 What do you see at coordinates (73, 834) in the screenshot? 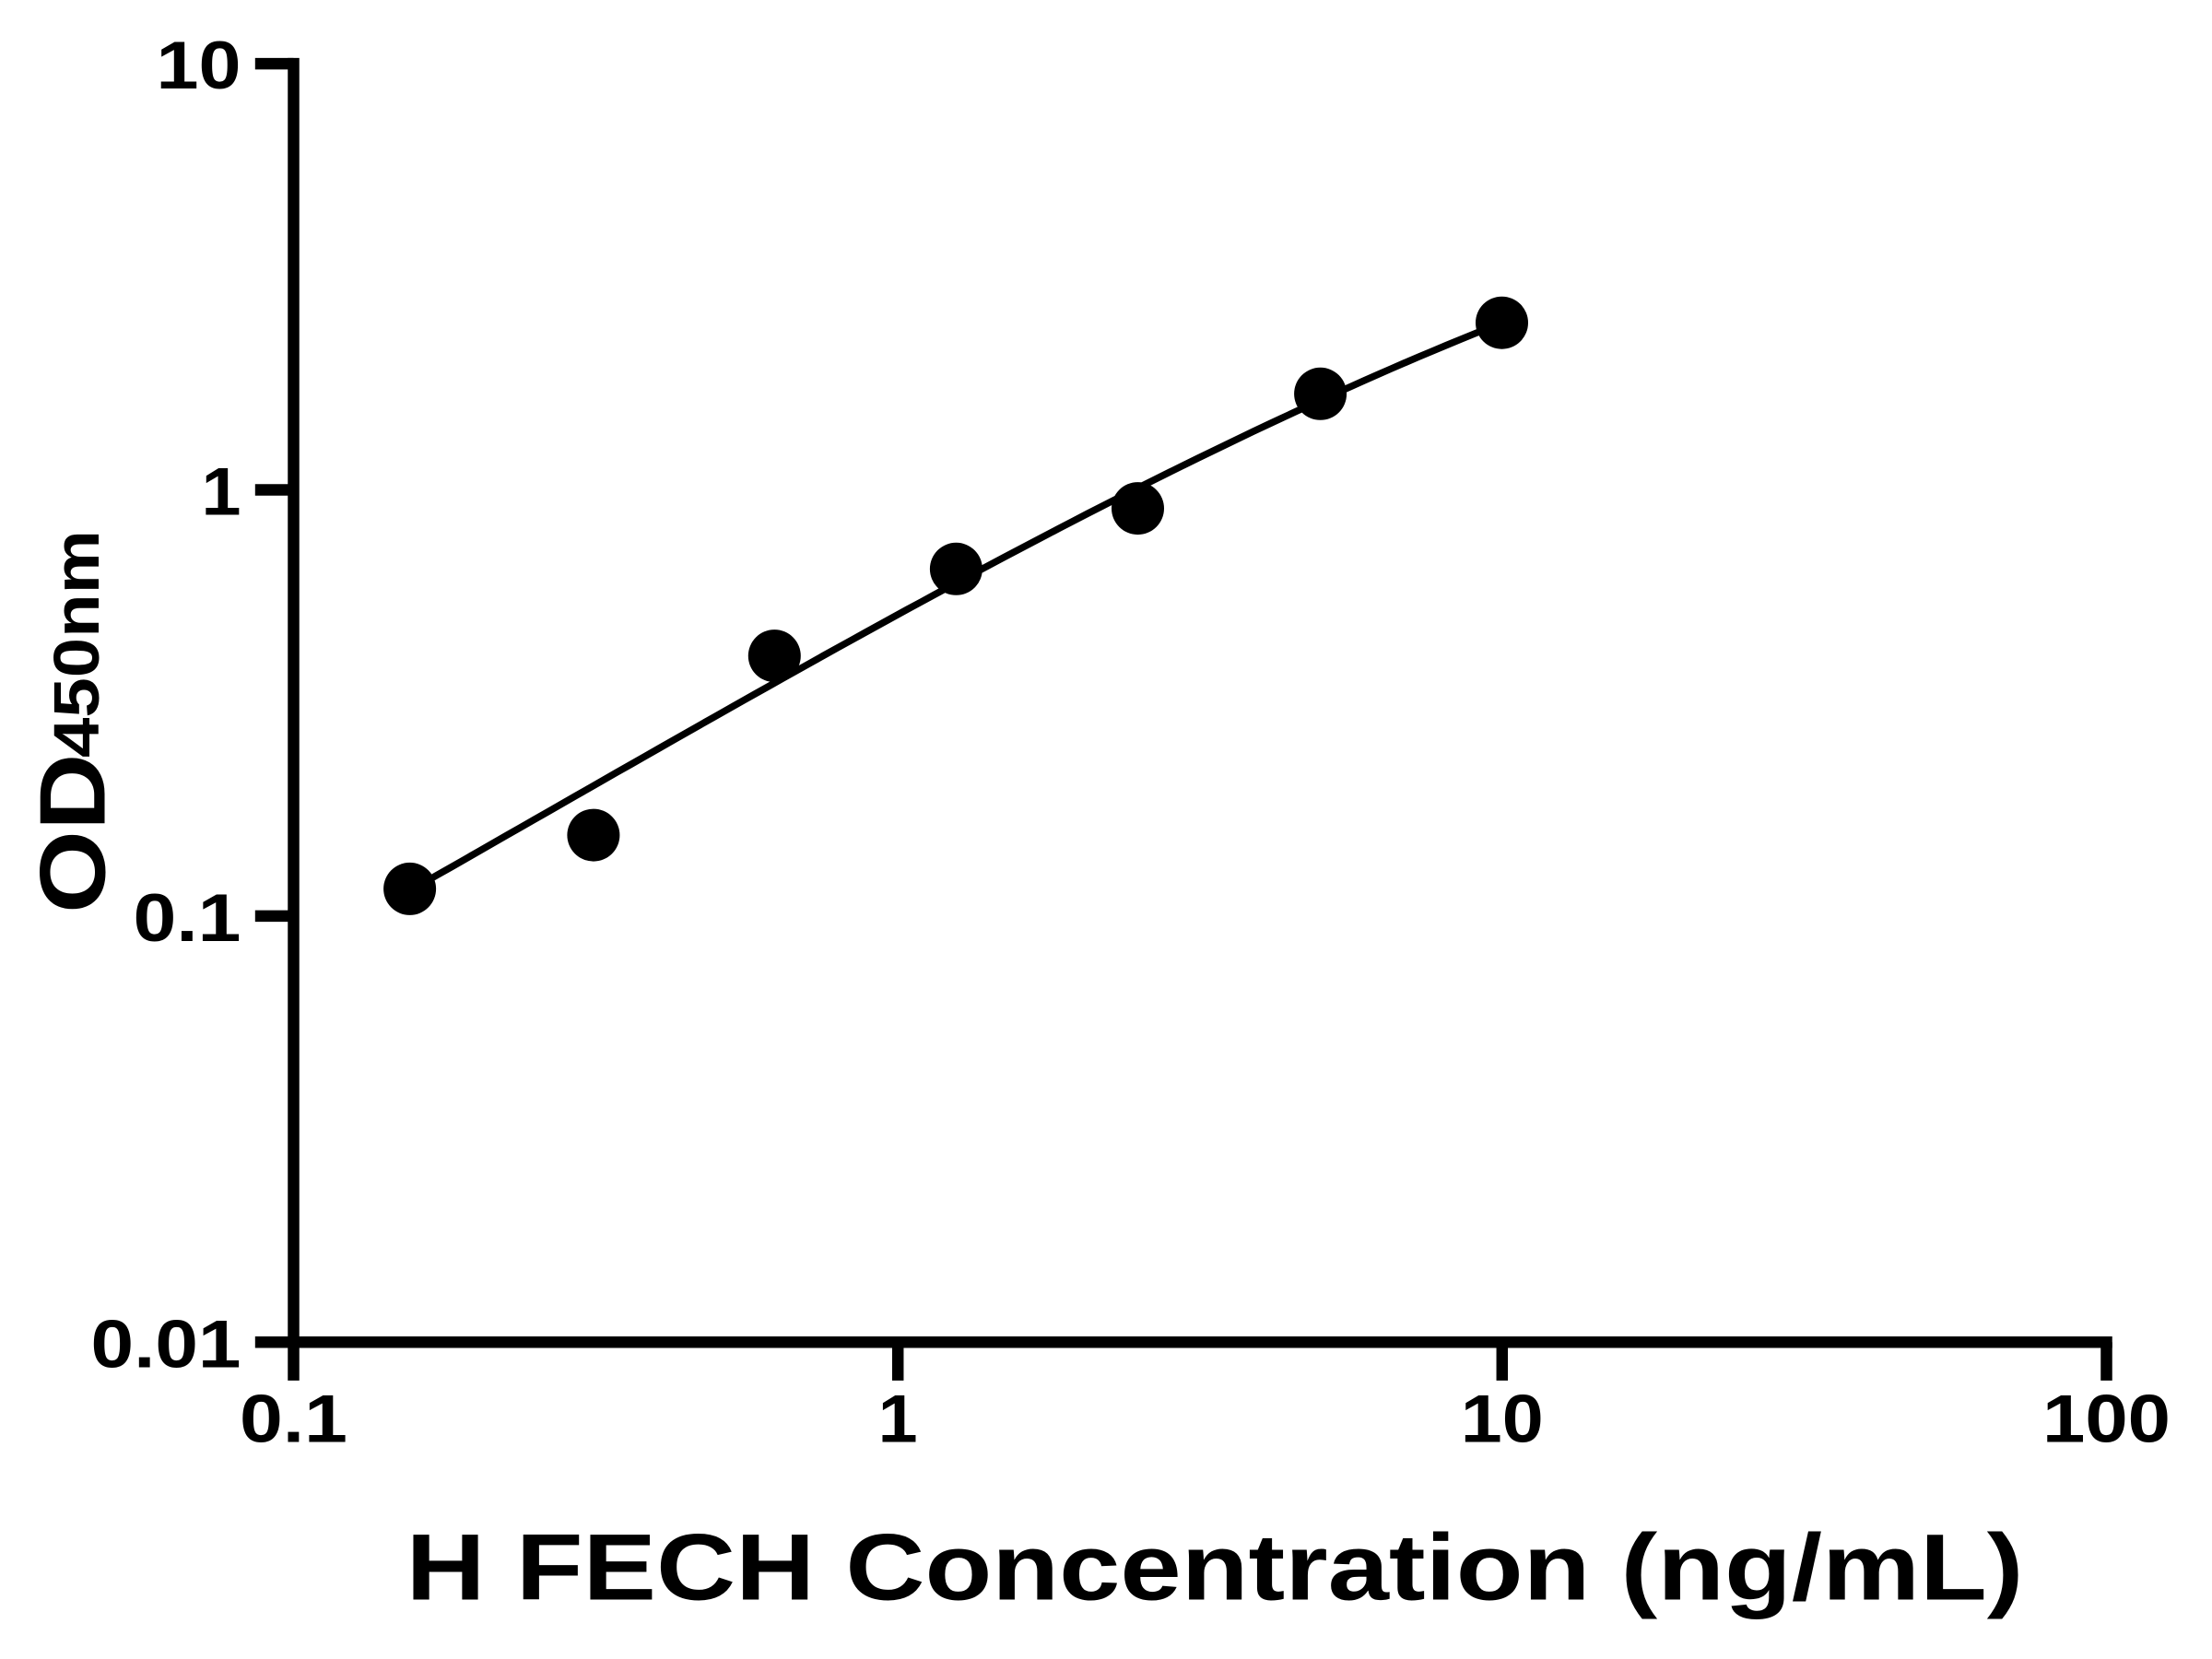
I see `svg-text: OD` at bounding box center [73, 834].